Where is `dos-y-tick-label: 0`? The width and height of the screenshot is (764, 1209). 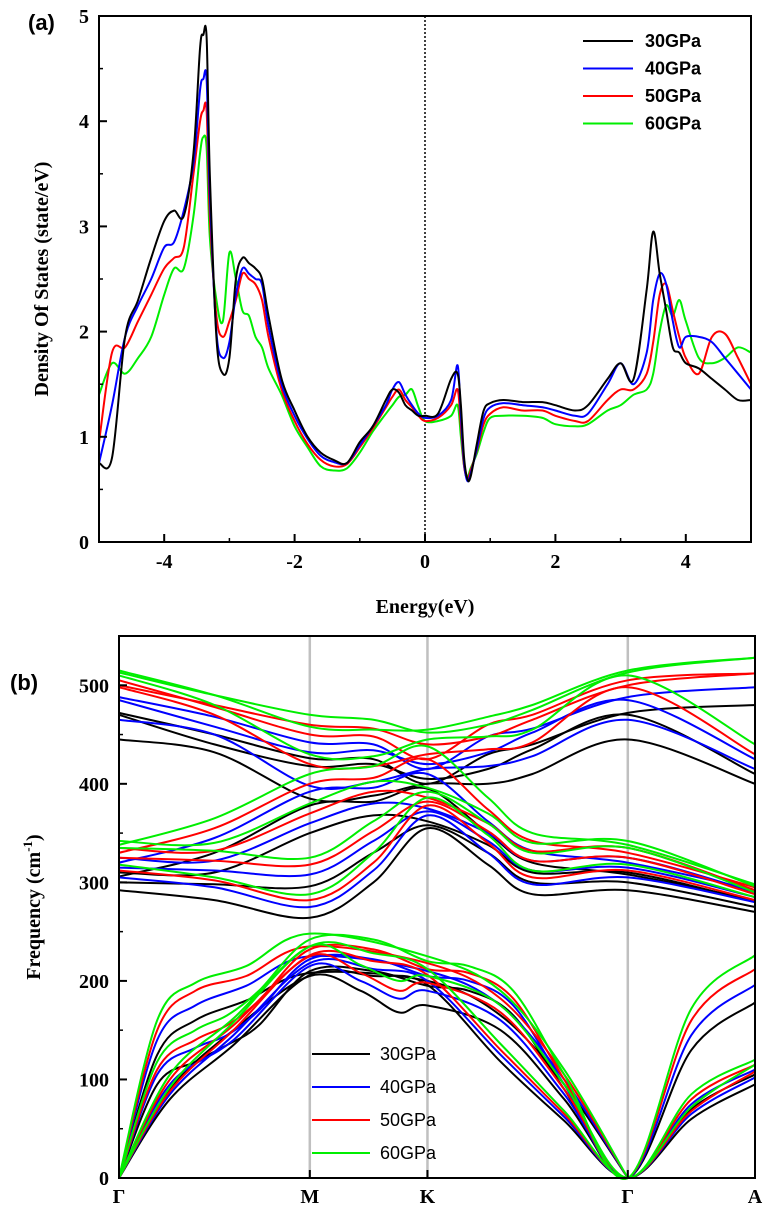 dos-y-tick-label: 0 is located at coordinates (84, 543).